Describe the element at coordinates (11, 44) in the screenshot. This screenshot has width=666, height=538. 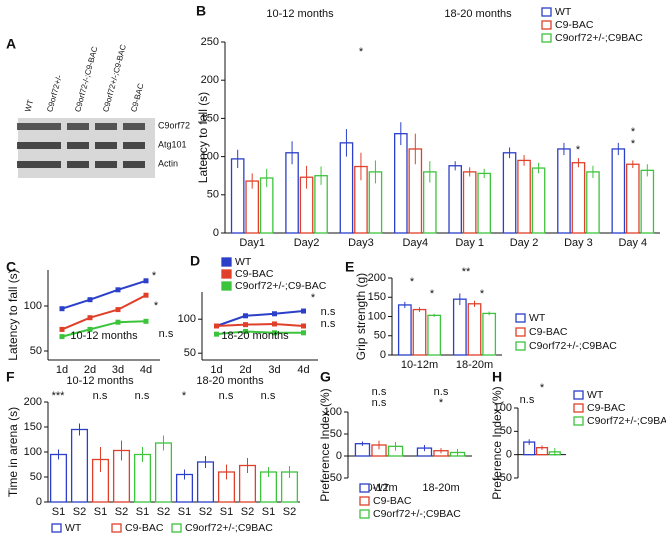
I see `panel-letter: A` at that location.